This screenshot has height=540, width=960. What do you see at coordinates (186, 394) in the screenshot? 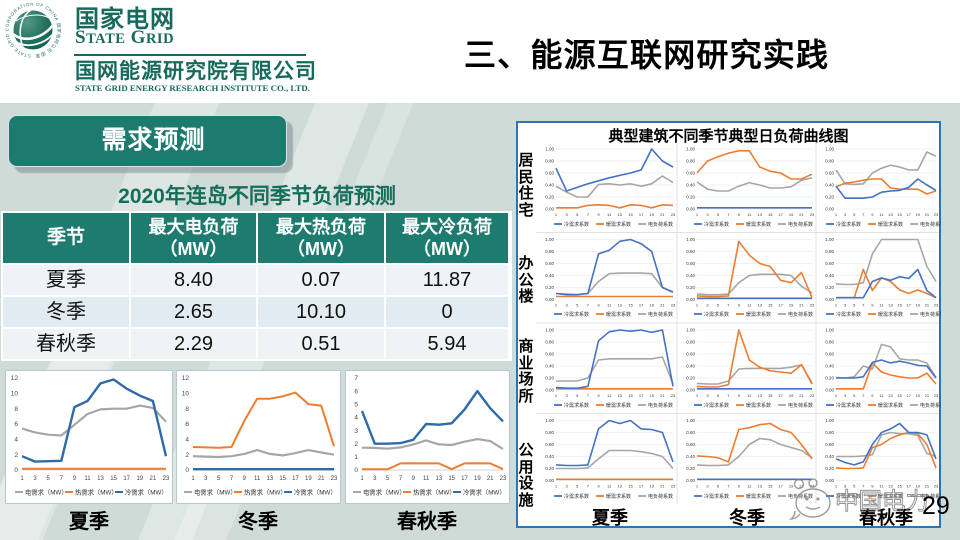
I see `svg-text: 10` at bounding box center [186, 394].